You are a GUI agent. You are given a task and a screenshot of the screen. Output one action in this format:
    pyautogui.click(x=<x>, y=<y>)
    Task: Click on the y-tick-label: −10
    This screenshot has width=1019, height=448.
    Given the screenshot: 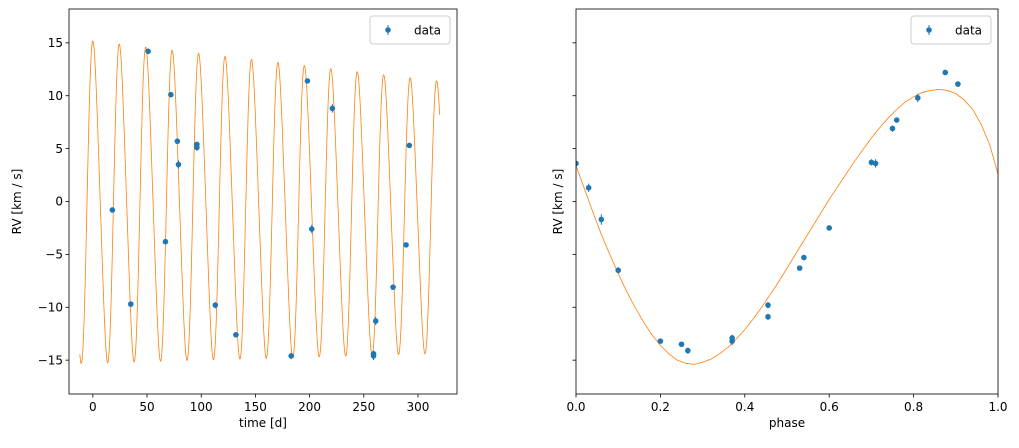 What is the action you would take?
    pyautogui.click(x=50, y=307)
    